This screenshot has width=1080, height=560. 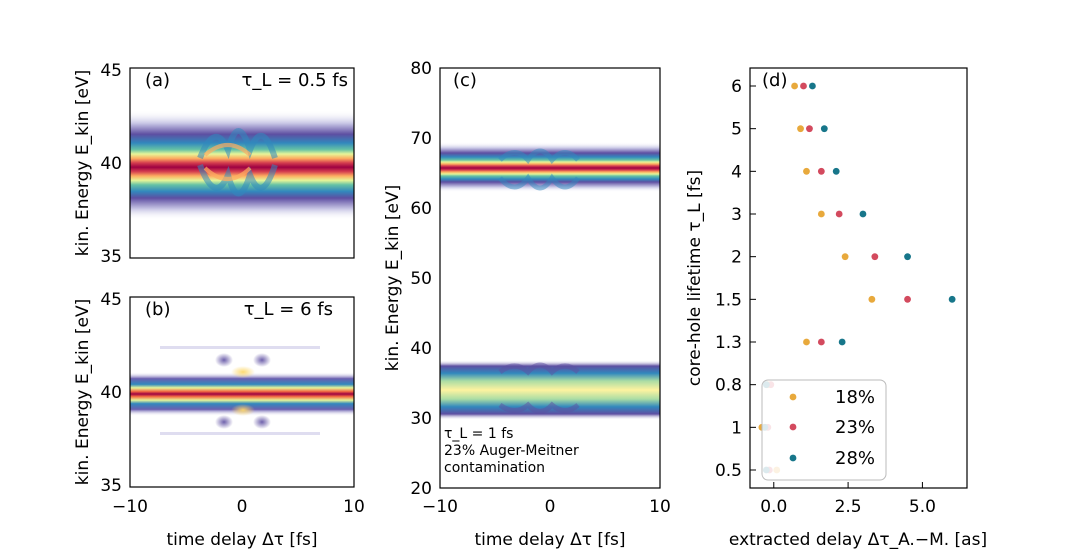 I want to click on data-point-23pct-1.3, so click(x=821, y=342).